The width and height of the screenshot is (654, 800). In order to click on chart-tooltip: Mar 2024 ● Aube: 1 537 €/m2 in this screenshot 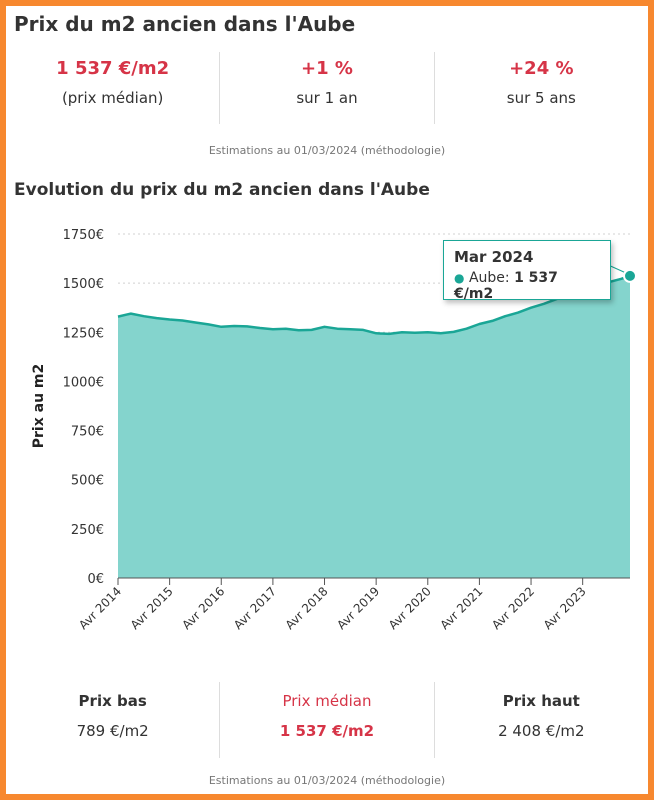, I will do `click(527, 271)`.